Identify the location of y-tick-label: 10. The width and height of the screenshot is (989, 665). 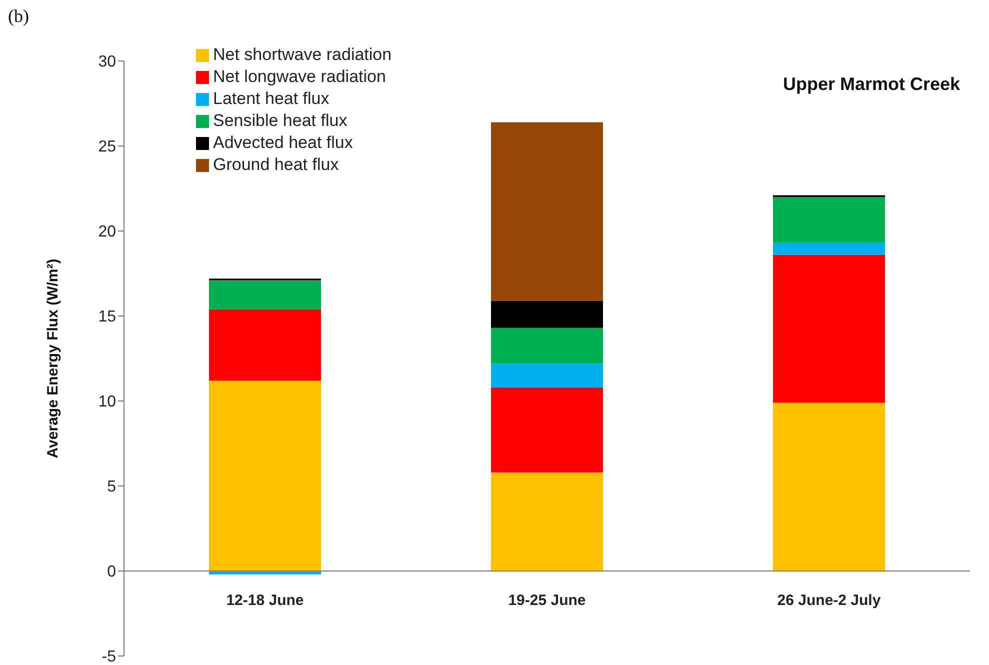
(107, 402).